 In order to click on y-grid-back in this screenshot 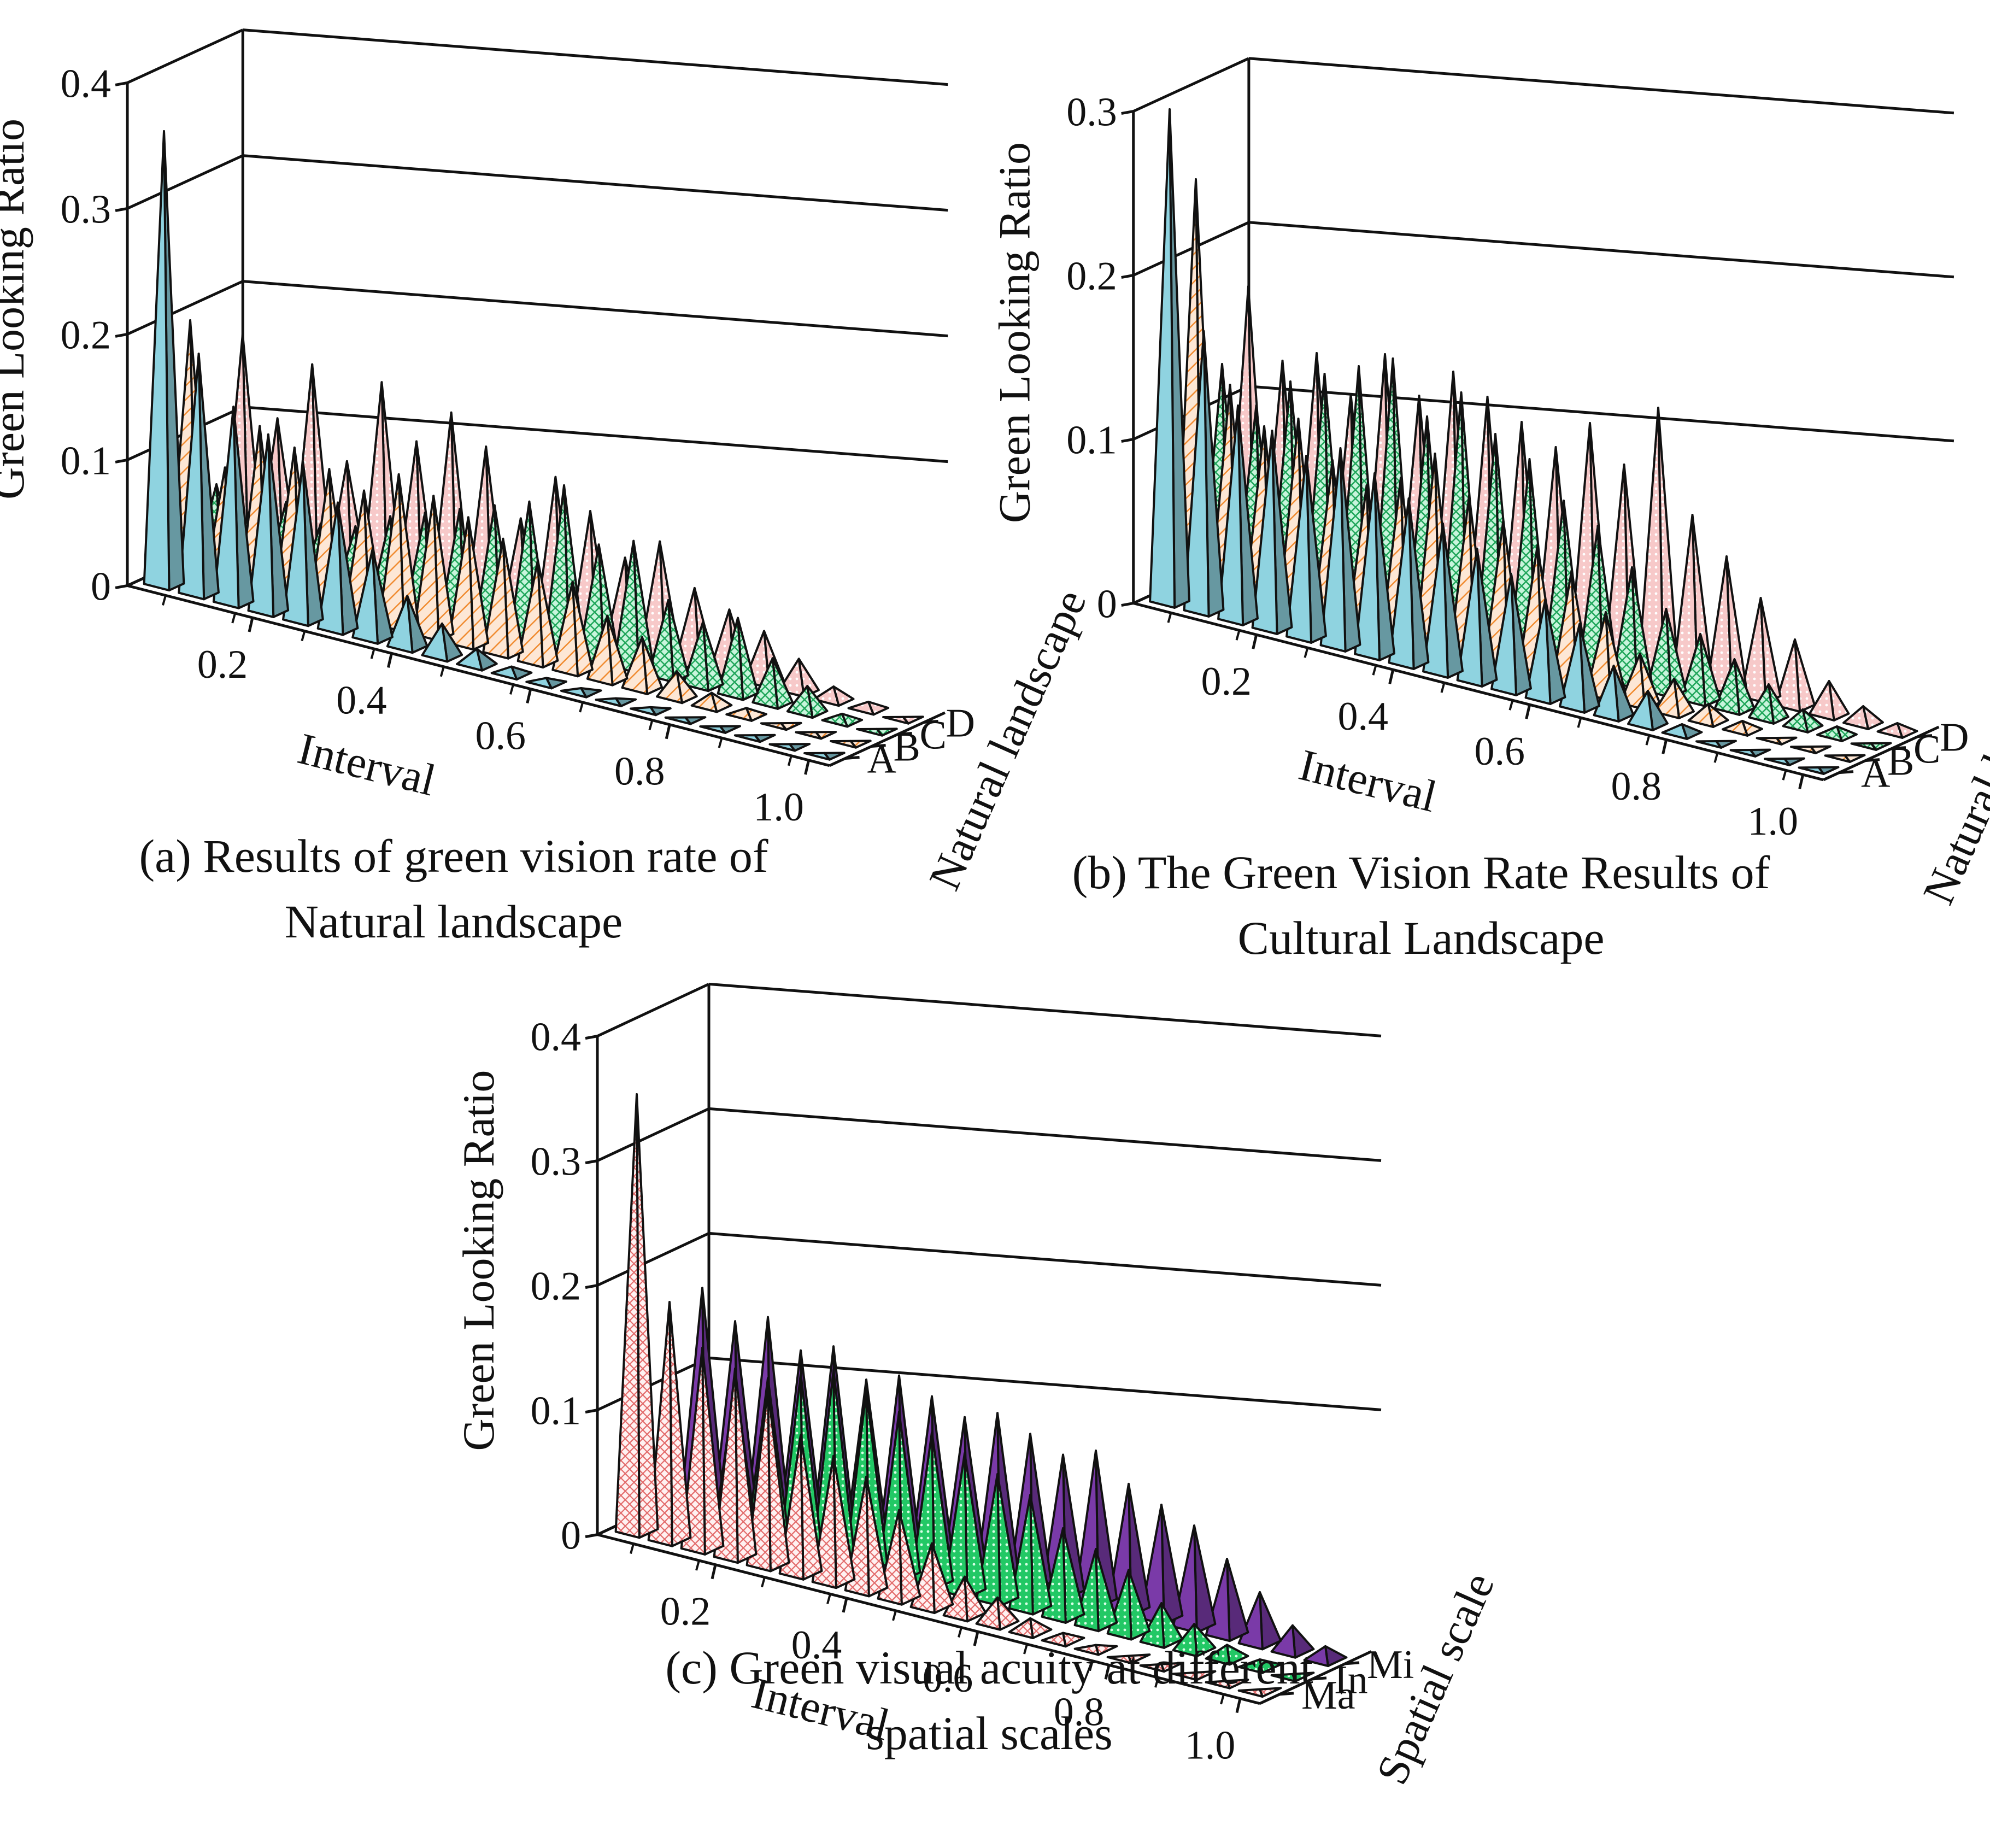, I will do `click(1601, 414)`.